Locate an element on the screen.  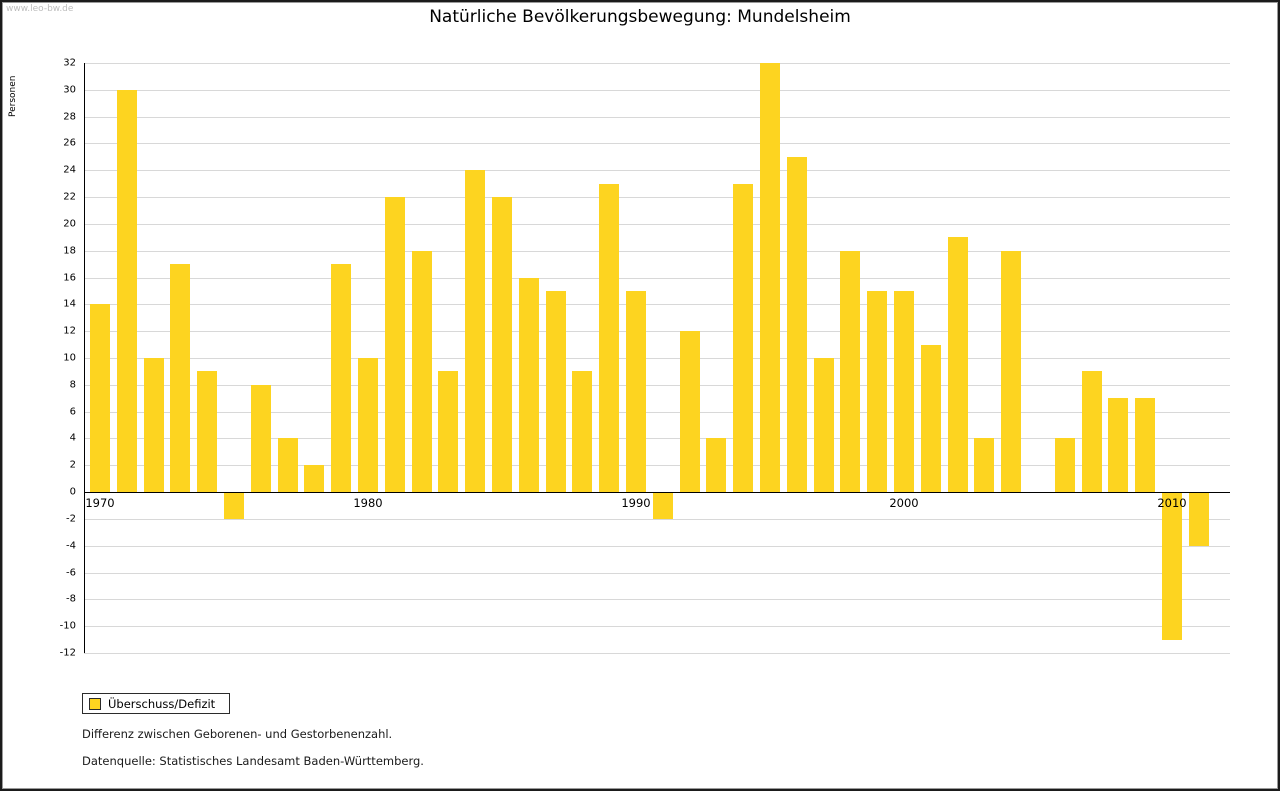
bar-1983 is located at coordinates (448, 432).